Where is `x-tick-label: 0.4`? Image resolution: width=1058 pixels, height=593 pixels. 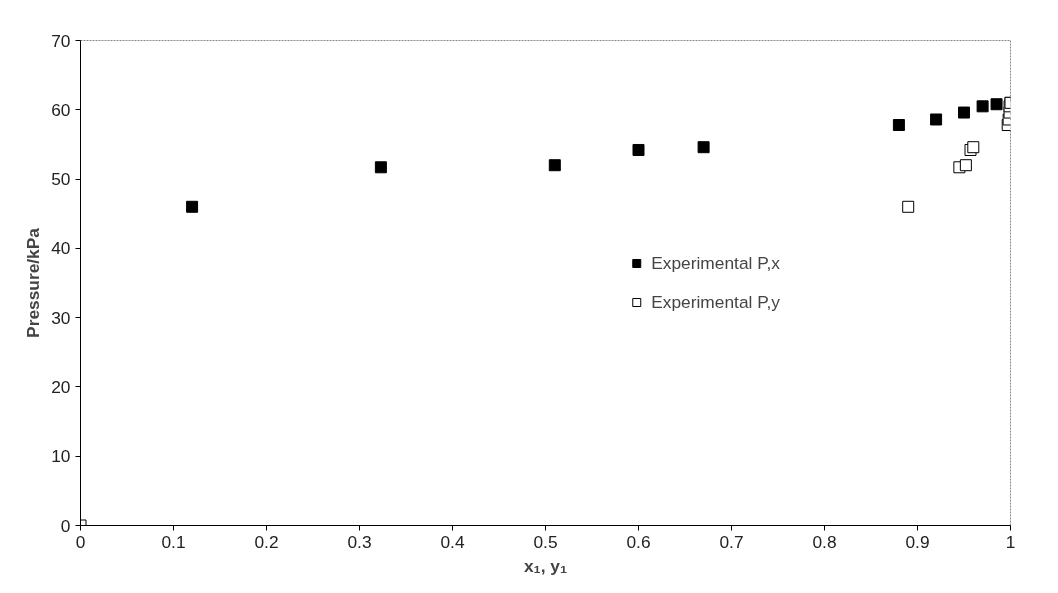 x-tick-label: 0.4 is located at coordinates (452, 541).